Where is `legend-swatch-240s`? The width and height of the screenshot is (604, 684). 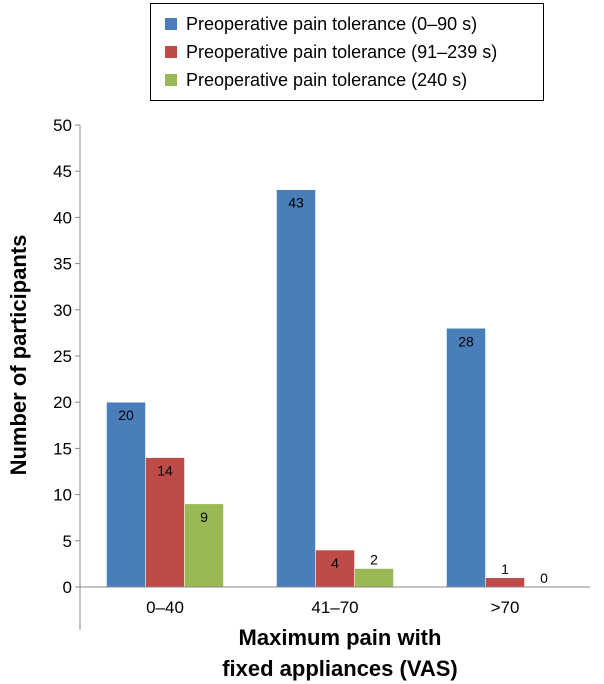 legend-swatch-240s is located at coordinates (171, 80).